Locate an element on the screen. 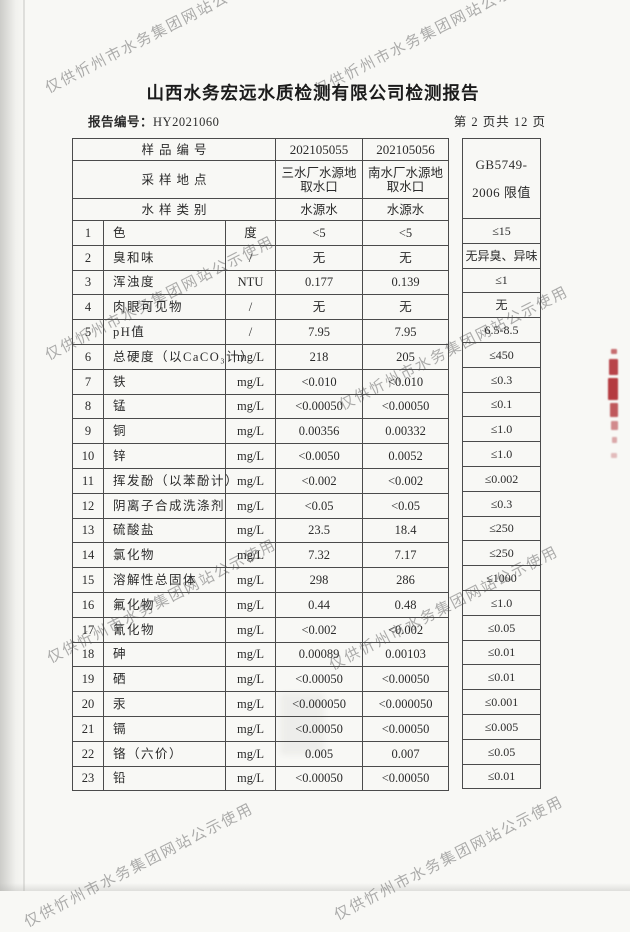 The width and height of the screenshot is (630, 932). table-row: 23 铅 mg/L <0.00050 <0.00050 is located at coordinates (261, 778).